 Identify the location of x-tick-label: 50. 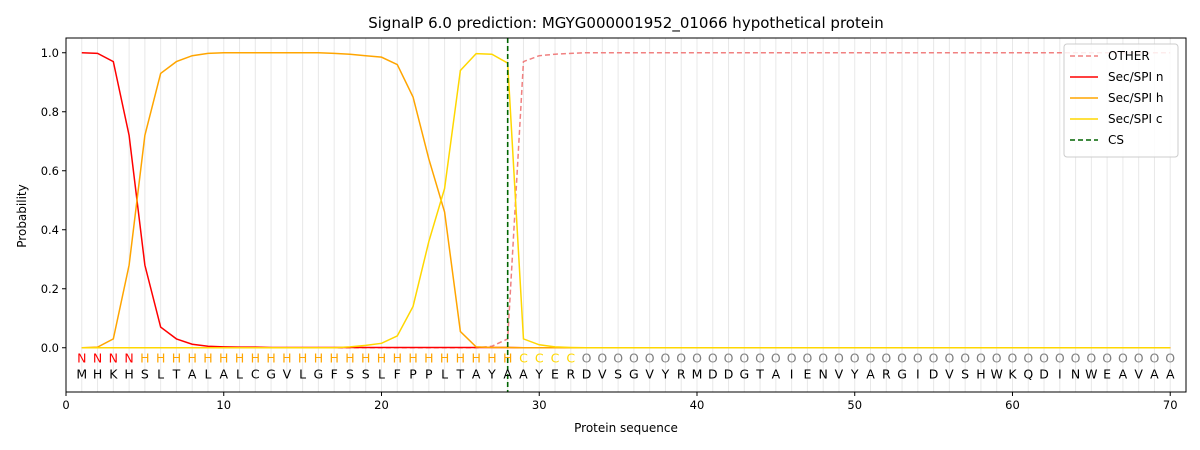
(854, 405).